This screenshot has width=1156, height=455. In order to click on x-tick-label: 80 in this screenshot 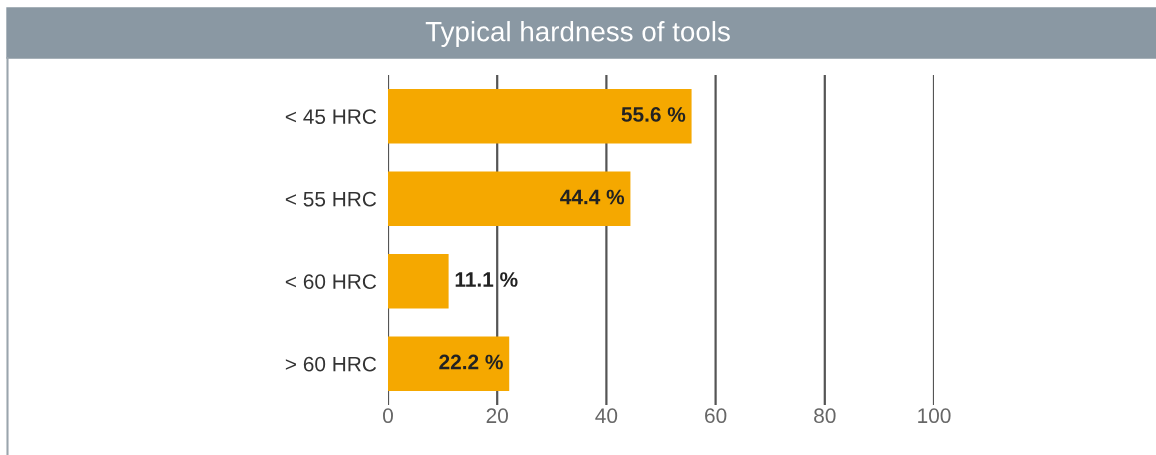, I will do `click(825, 416)`.